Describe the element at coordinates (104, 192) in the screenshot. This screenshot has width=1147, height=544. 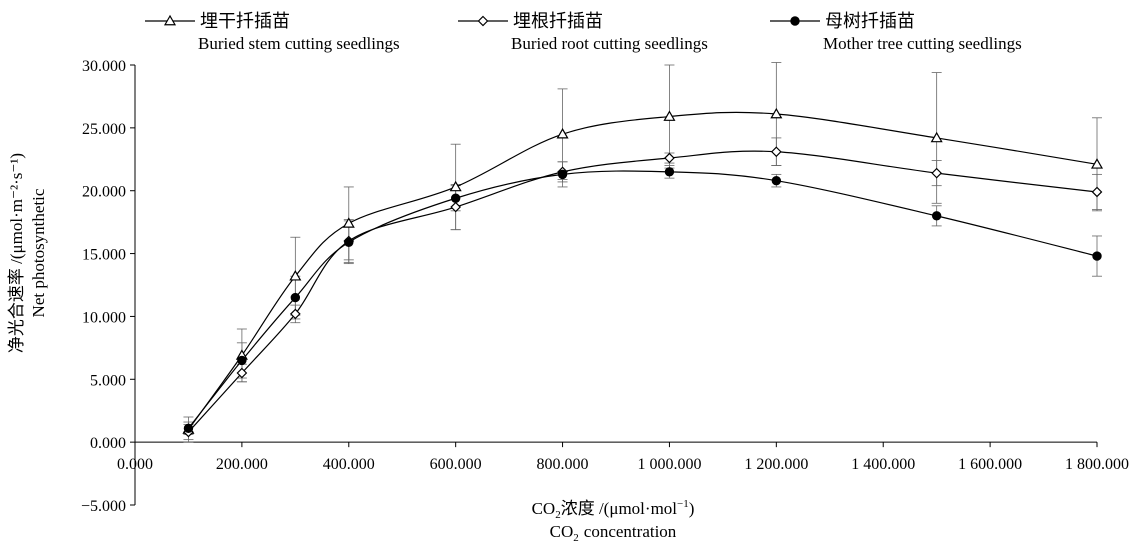
I see `y-tick-label: 20.000` at that location.